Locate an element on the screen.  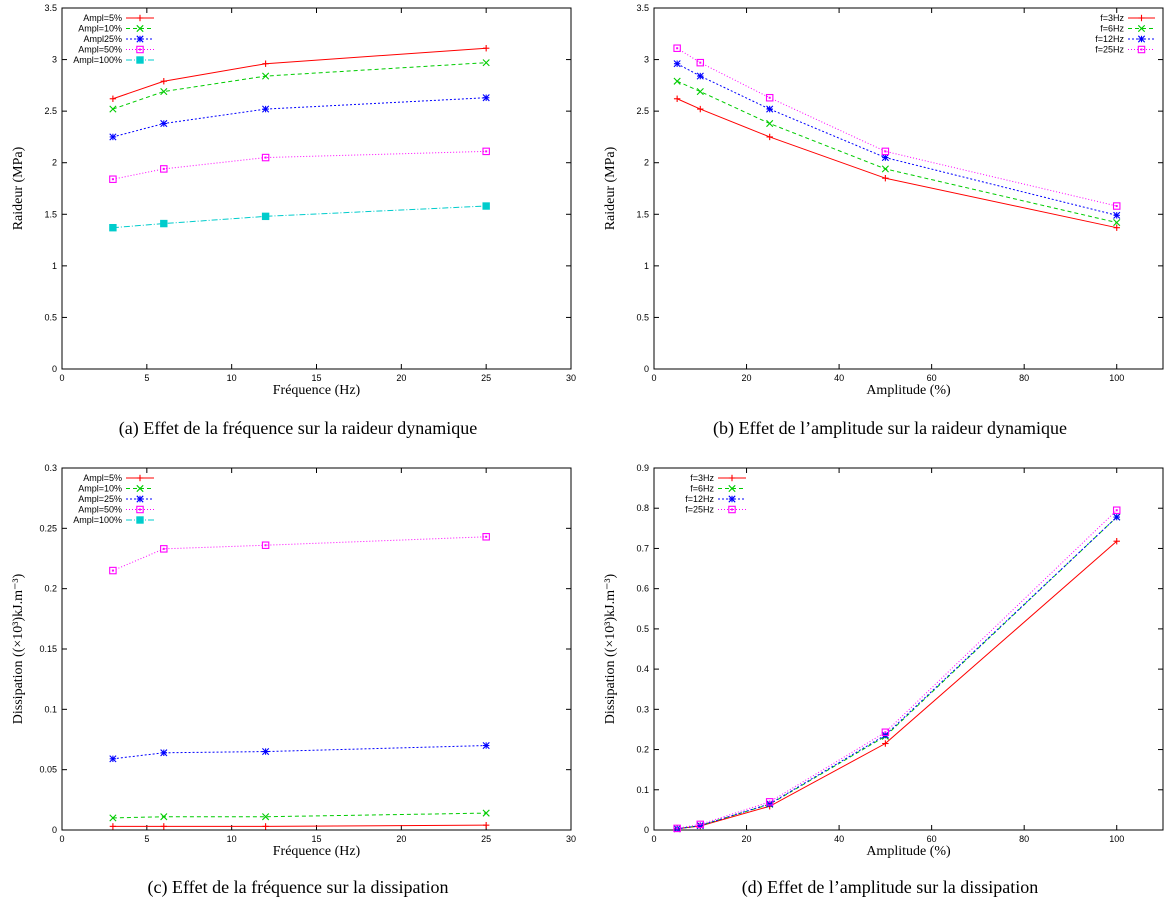
x-tick-label: 15 is located at coordinates (316, 378).